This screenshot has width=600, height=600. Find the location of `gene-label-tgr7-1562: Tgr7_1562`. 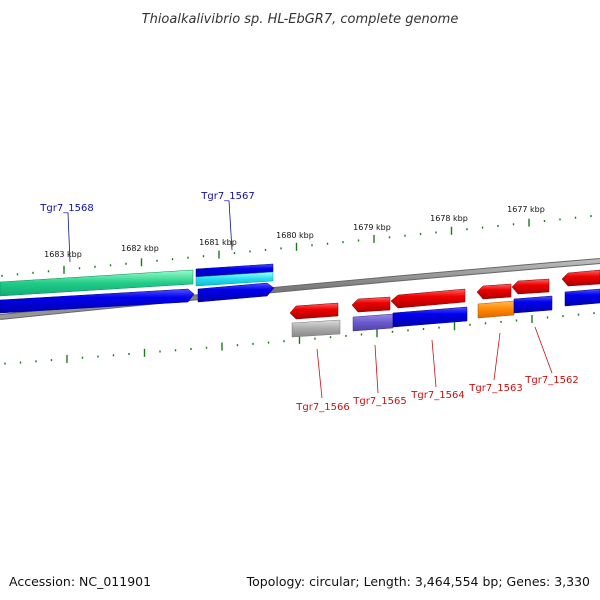

gene-label-tgr7-1562: Tgr7_1562 is located at coordinates (551, 380).